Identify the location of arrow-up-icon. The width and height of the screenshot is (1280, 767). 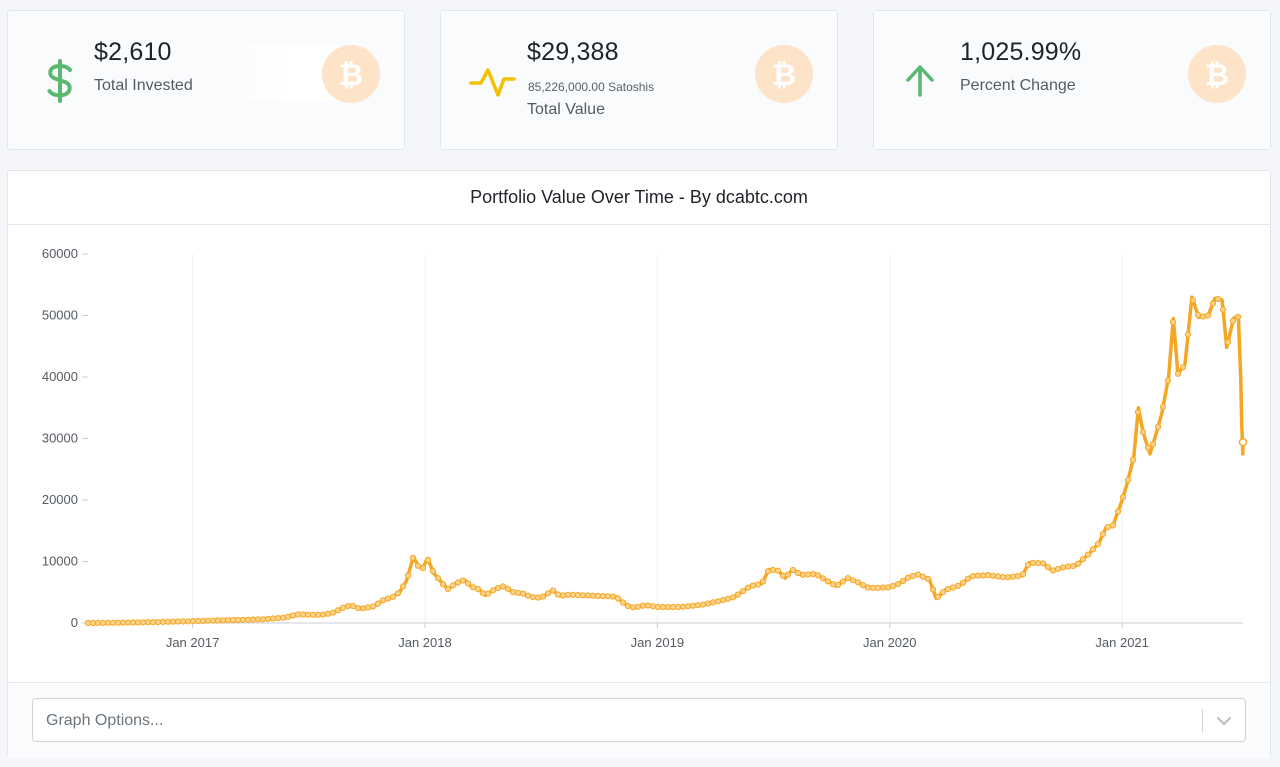
(920, 81).